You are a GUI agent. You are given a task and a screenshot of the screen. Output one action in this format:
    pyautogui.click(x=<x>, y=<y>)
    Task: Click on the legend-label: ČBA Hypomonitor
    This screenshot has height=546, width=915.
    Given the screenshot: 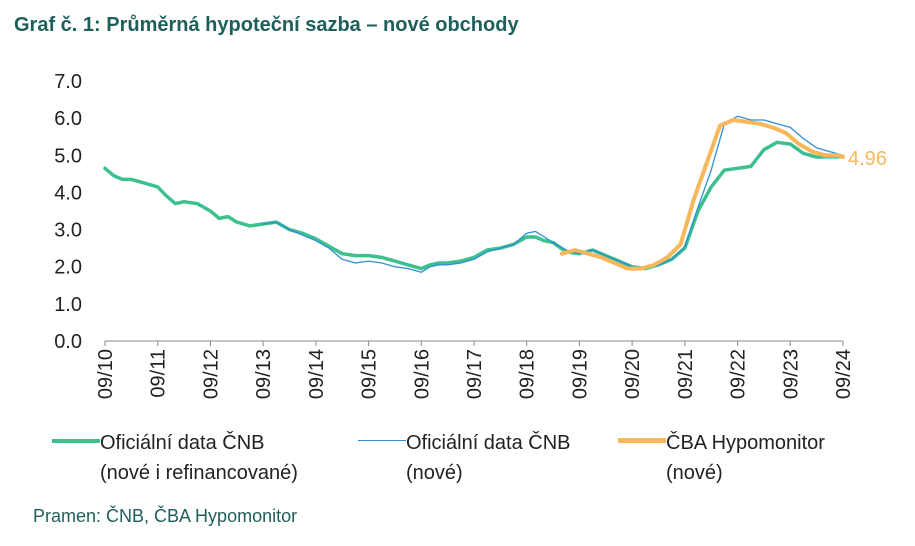 What is the action you would take?
    pyautogui.click(x=745, y=443)
    